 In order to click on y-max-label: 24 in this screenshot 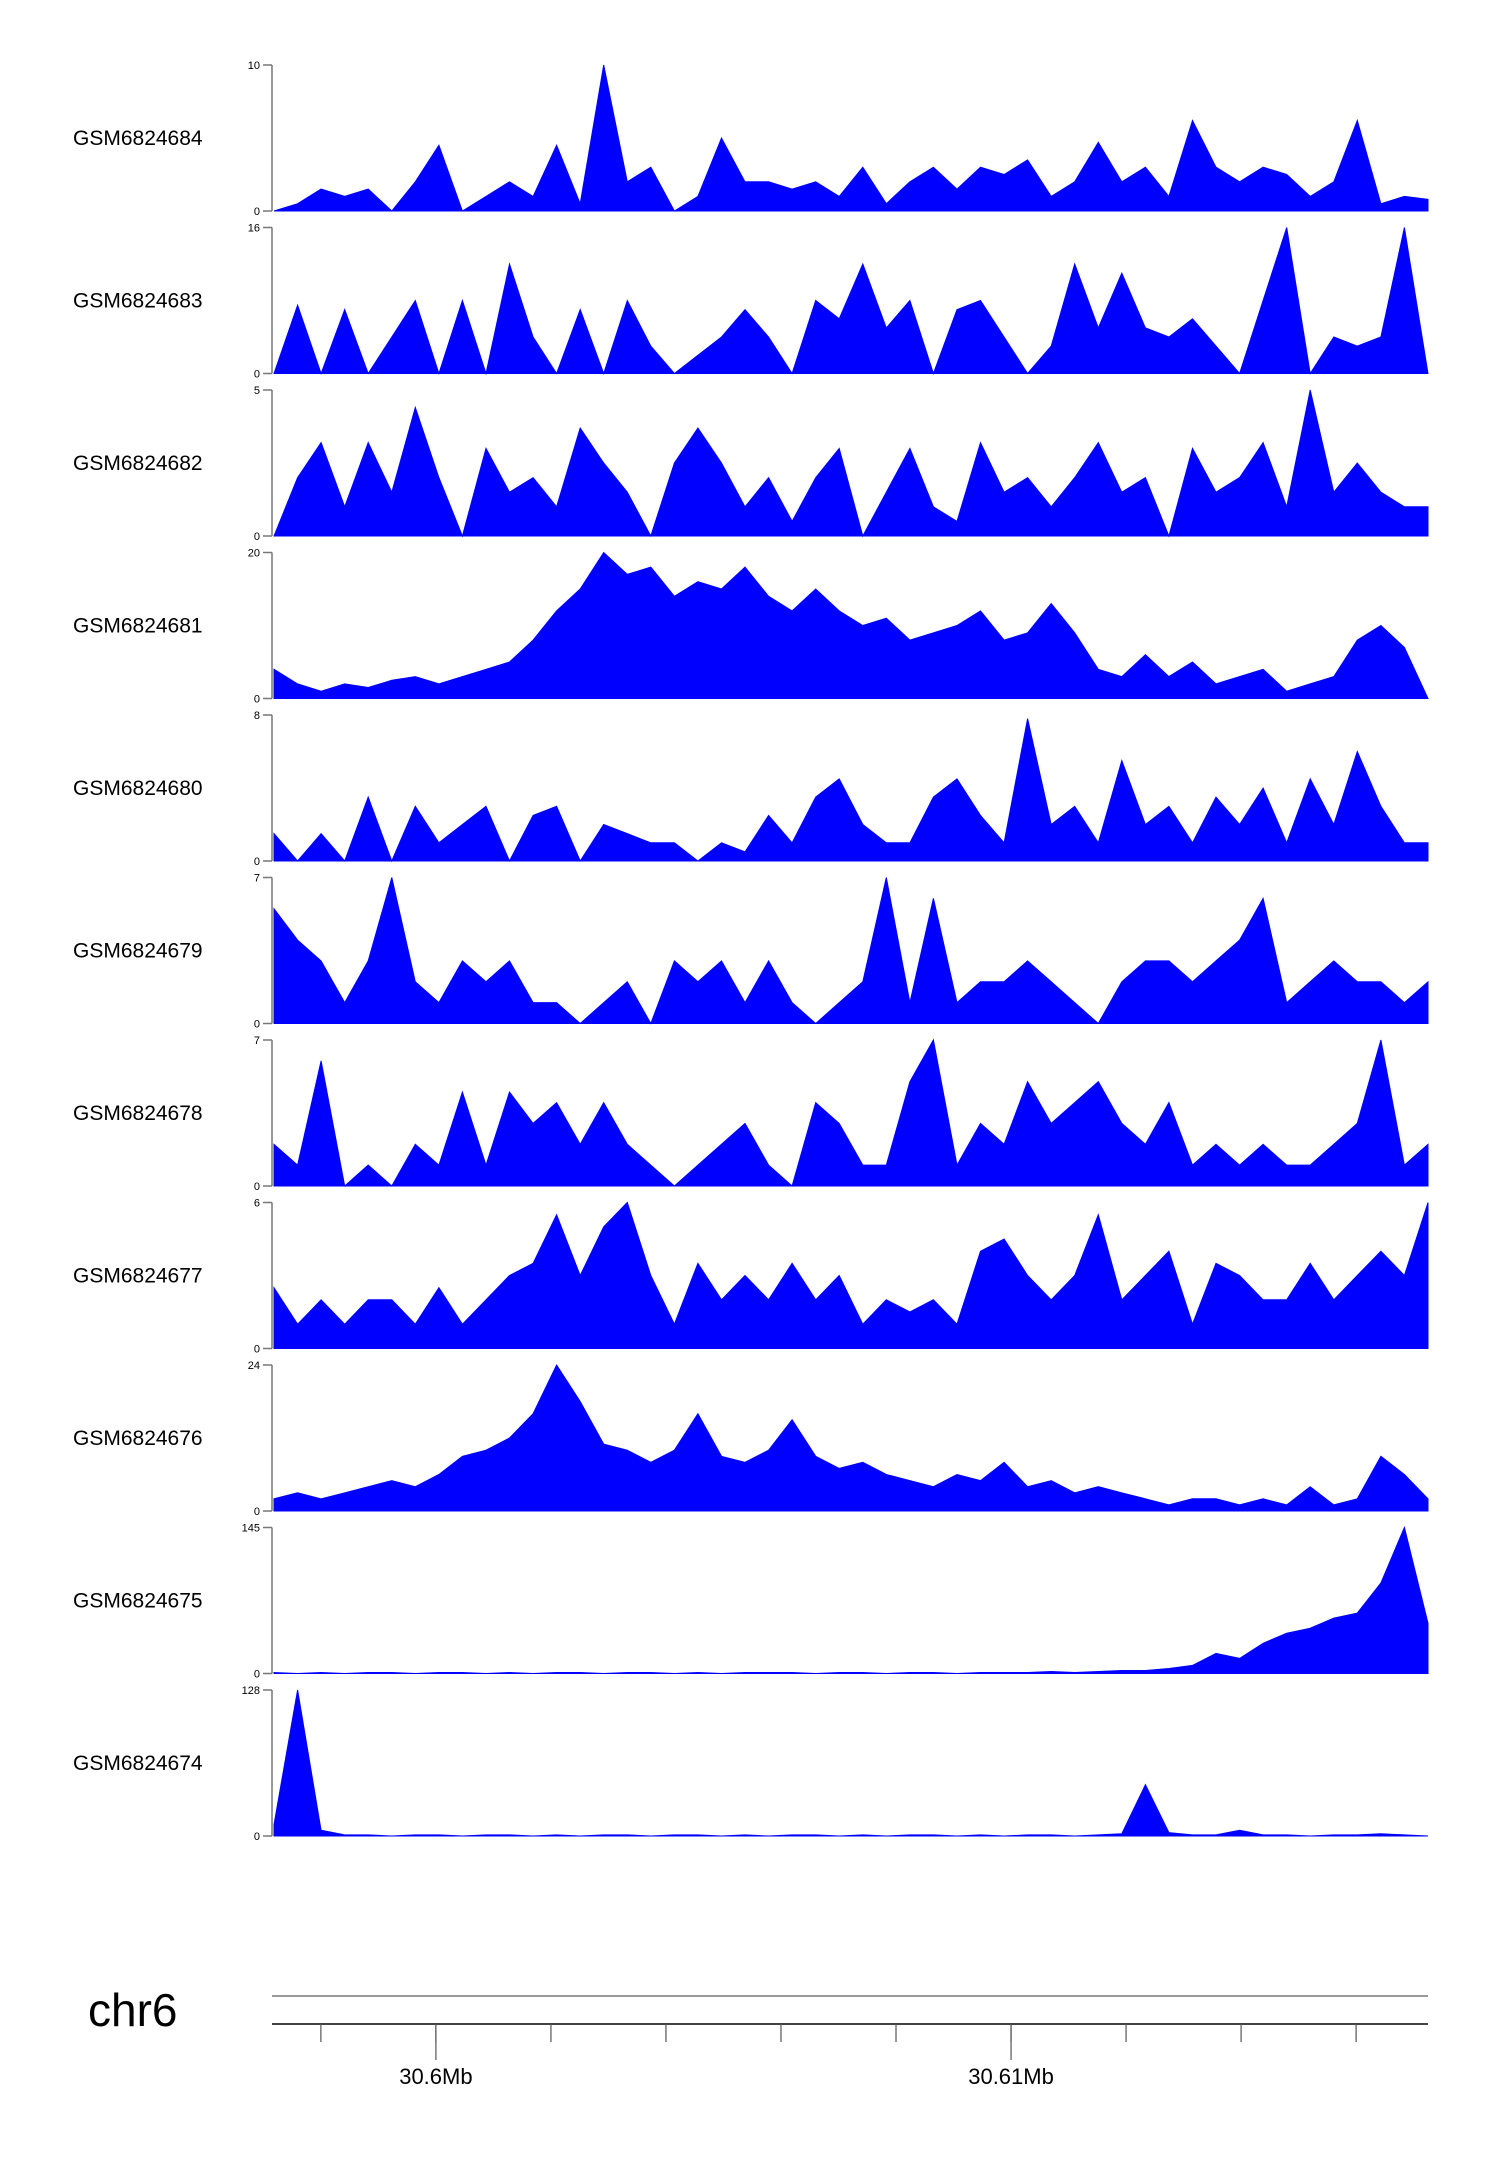, I will do `click(254, 1366)`.